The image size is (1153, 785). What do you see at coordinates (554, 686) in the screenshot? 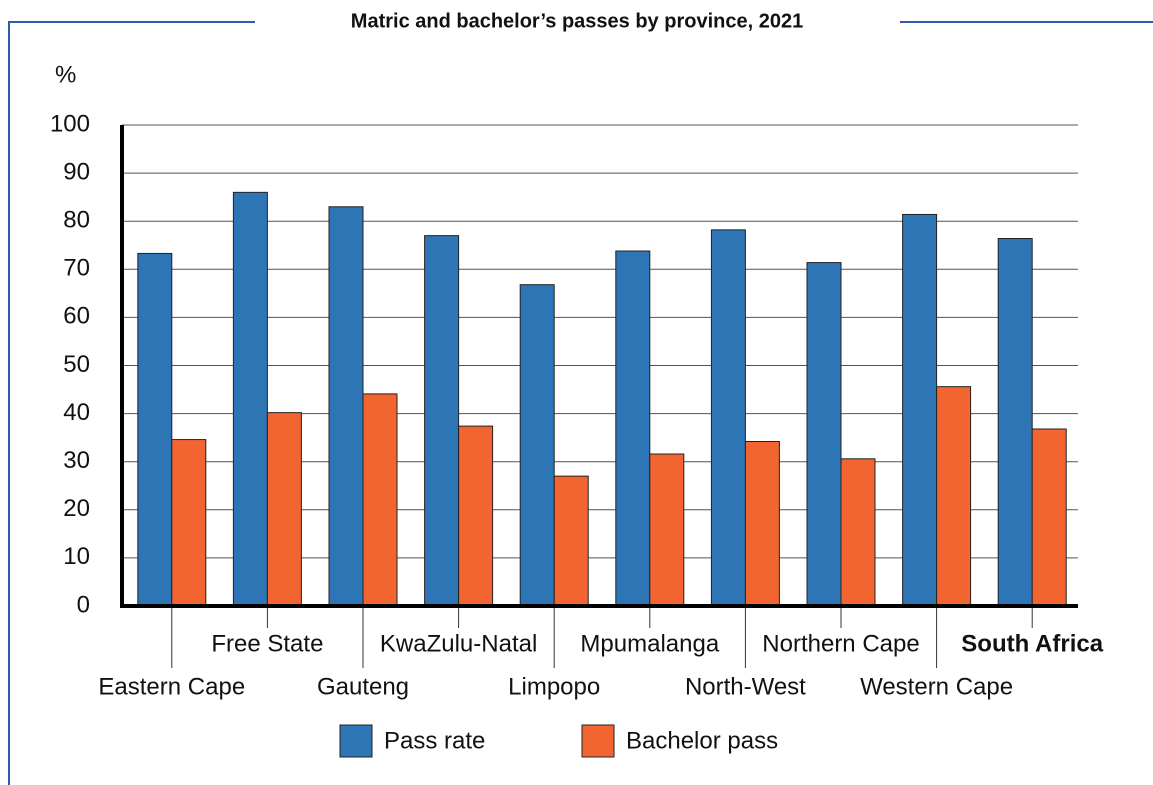
I see `x-tick-label: Limpopo` at bounding box center [554, 686].